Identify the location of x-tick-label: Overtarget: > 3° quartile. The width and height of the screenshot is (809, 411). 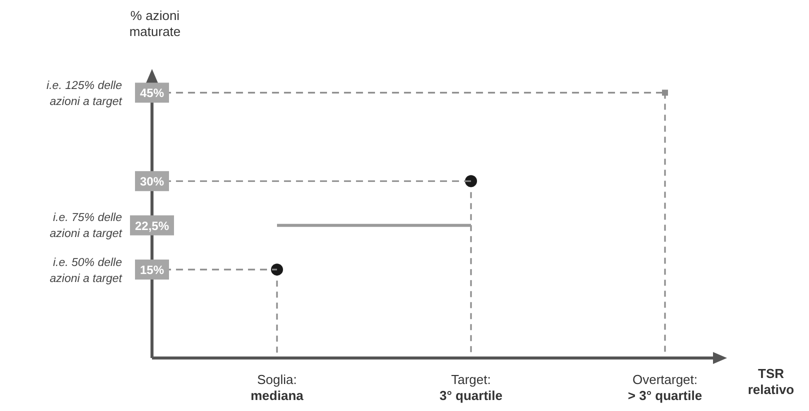
(665, 387).